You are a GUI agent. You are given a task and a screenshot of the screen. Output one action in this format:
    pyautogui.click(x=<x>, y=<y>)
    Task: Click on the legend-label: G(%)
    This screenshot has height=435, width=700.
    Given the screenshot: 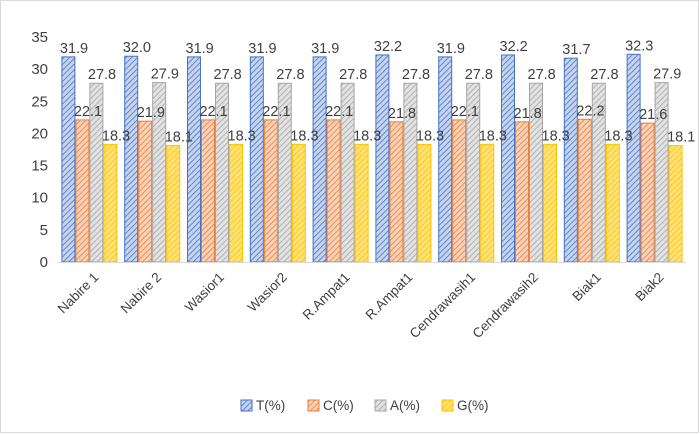 What is the action you would take?
    pyautogui.click(x=473, y=405)
    